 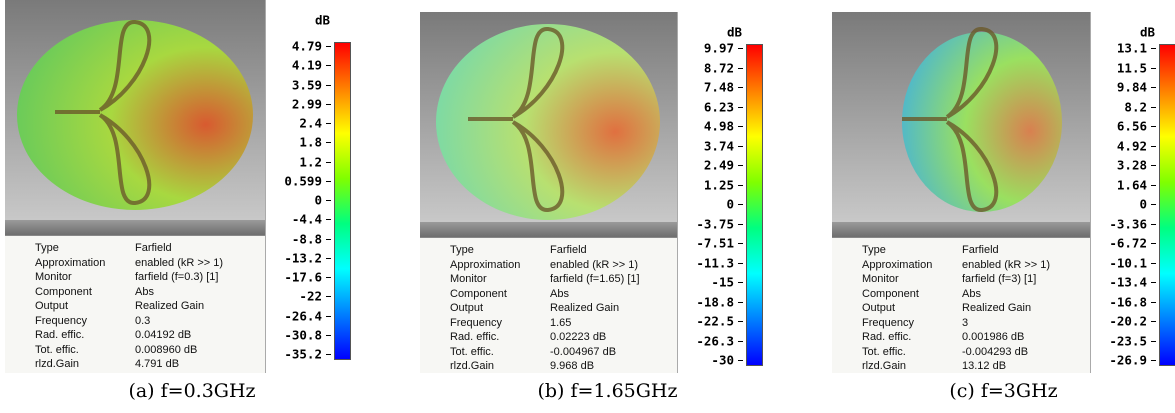 What do you see at coordinates (306, 219) in the screenshot?
I see `colorbar-label: -4.4` at bounding box center [306, 219].